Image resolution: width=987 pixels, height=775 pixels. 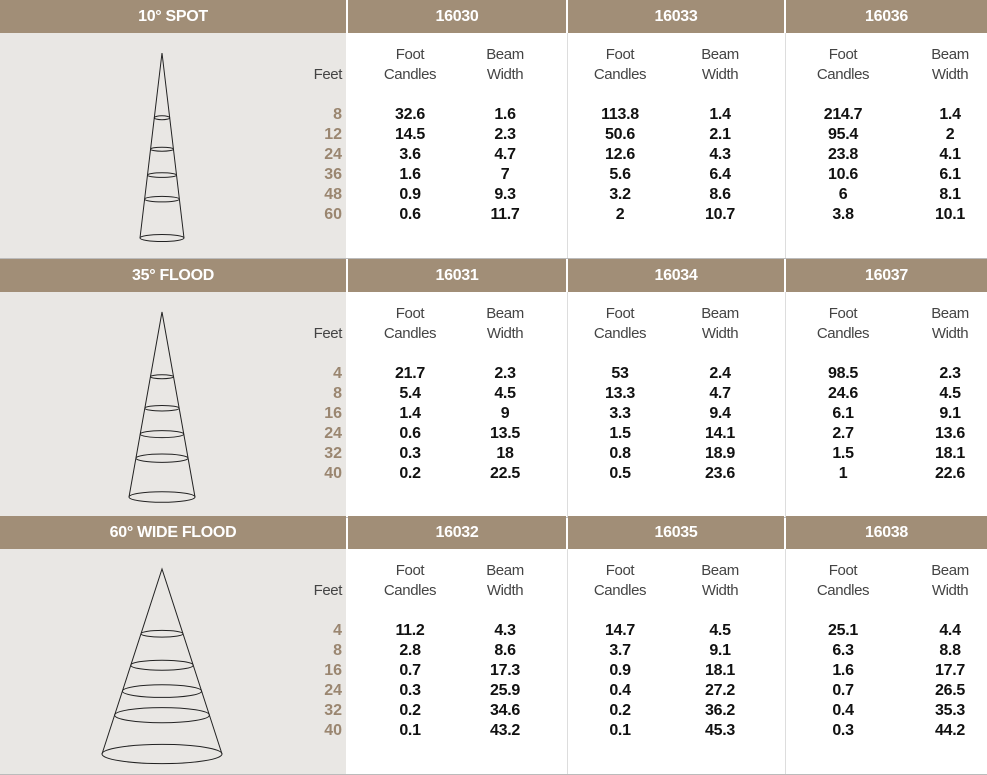 What do you see at coordinates (950, 690) in the screenshot?
I see `beam-width: 26.5` at bounding box center [950, 690].